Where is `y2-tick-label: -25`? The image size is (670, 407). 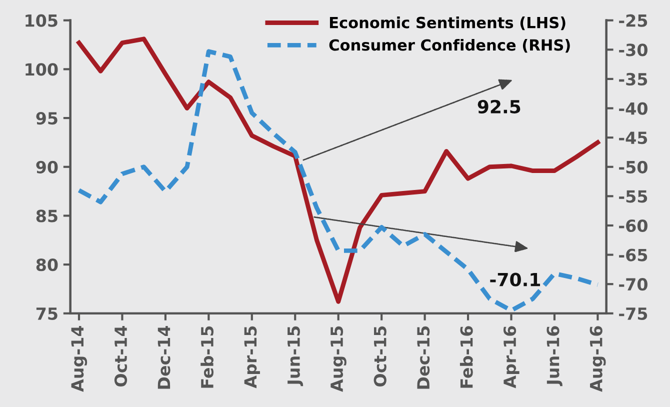 y2-tick-label: -25 is located at coordinates (633, 20).